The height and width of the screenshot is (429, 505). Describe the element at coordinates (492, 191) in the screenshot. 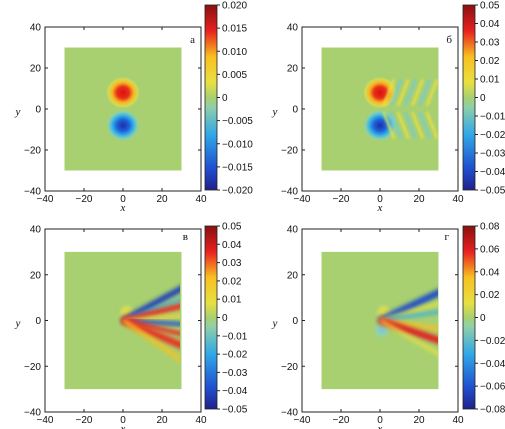

I see `colorbar-tick-label: −0.05` at that location.